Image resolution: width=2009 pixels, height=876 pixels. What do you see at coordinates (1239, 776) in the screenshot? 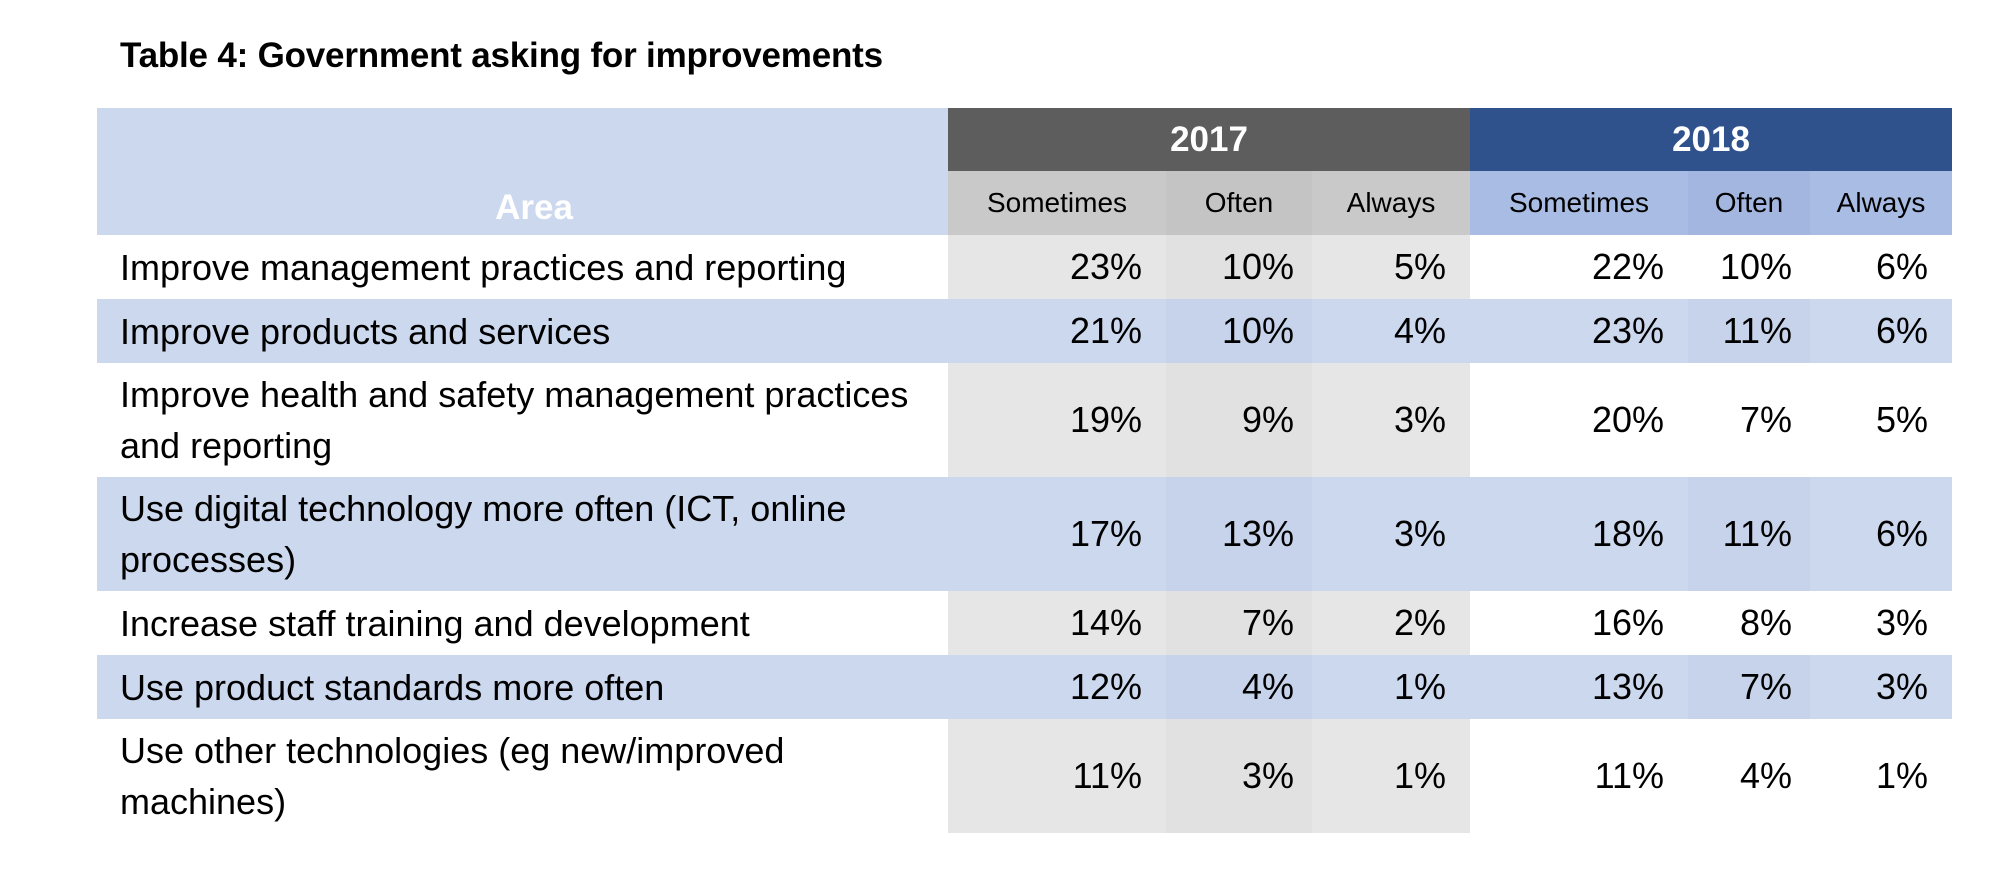
I see `cell-2017-often: 3%` at bounding box center [1239, 776].